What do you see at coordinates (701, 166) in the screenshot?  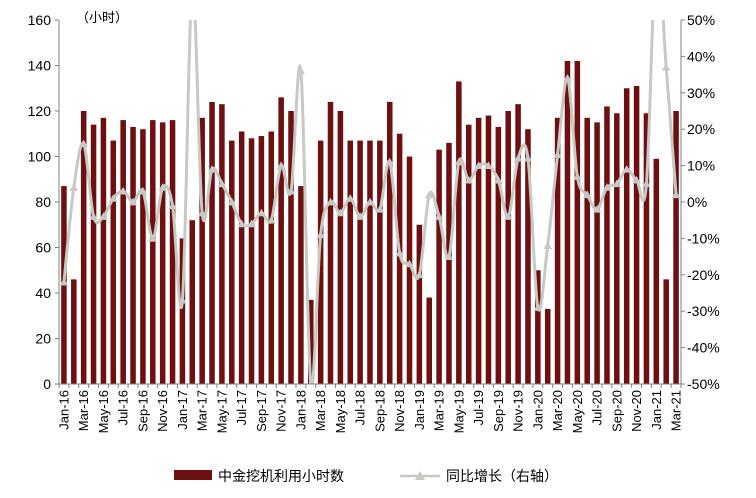 I see `right-tick-label: 10%` at bounding box center [701, 166].